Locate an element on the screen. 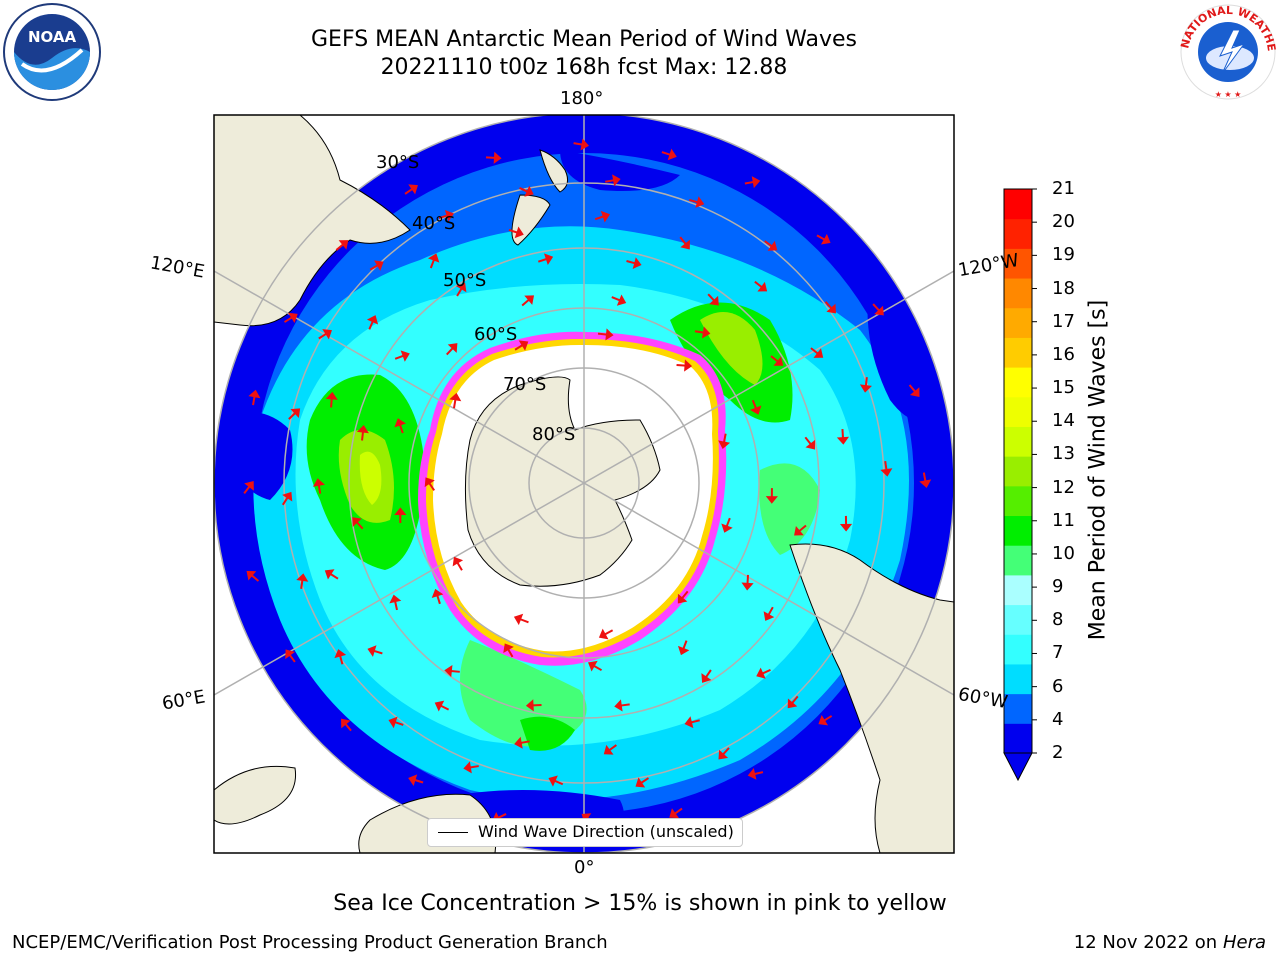 This screenshot has width=1280, height=960. colorbar-tick-label: 20 is located at coordinates (1063, 222).